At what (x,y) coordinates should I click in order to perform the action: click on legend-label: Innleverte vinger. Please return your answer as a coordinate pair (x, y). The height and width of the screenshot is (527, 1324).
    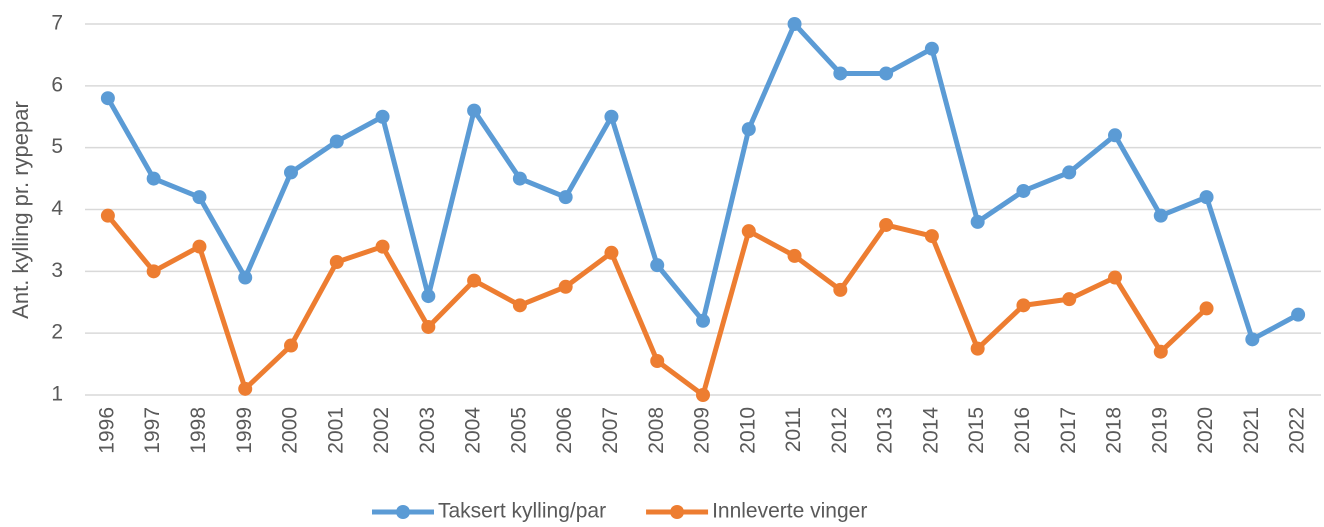
    Looking at the image, I should click on (789, 511).